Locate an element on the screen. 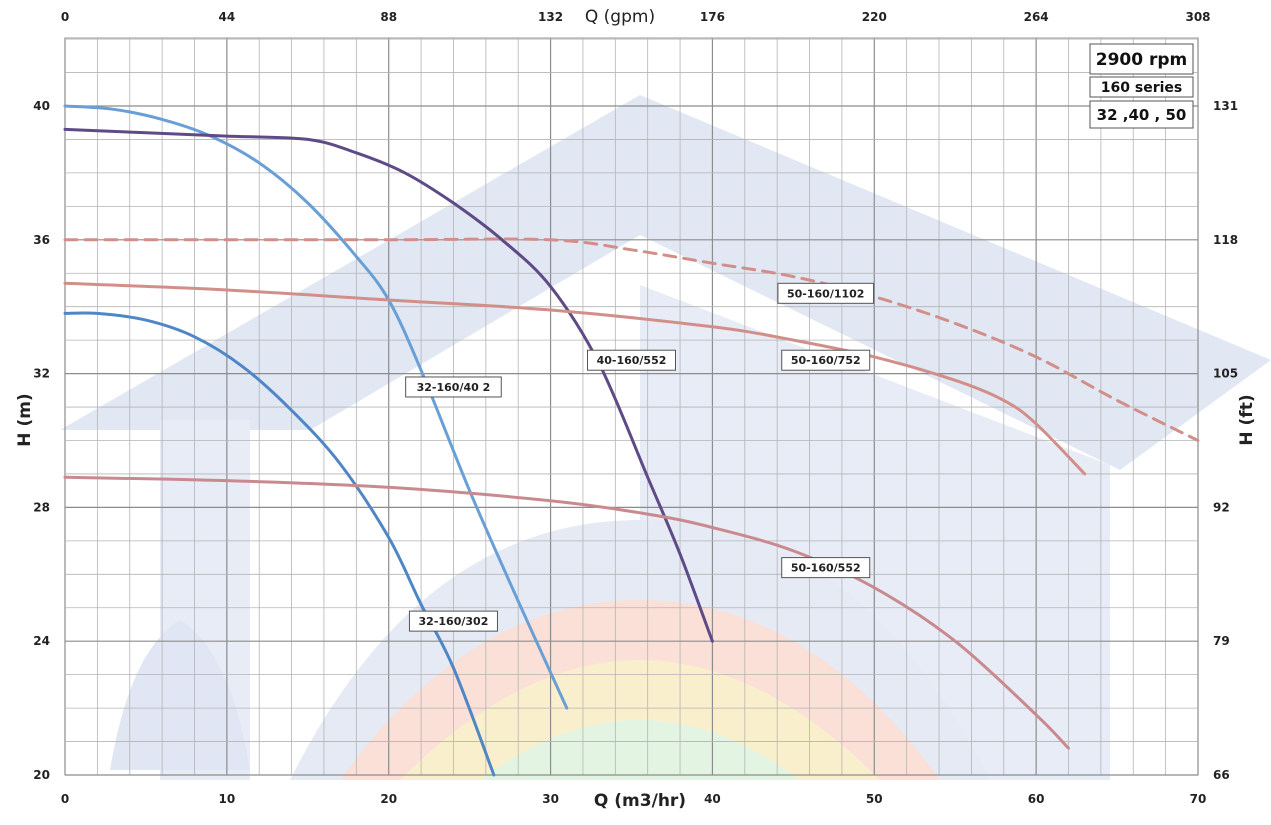 This screenshot has height=825, width=1271. info-box-text: 32 ,40 , 50 is located at coordinates (1142, 115).